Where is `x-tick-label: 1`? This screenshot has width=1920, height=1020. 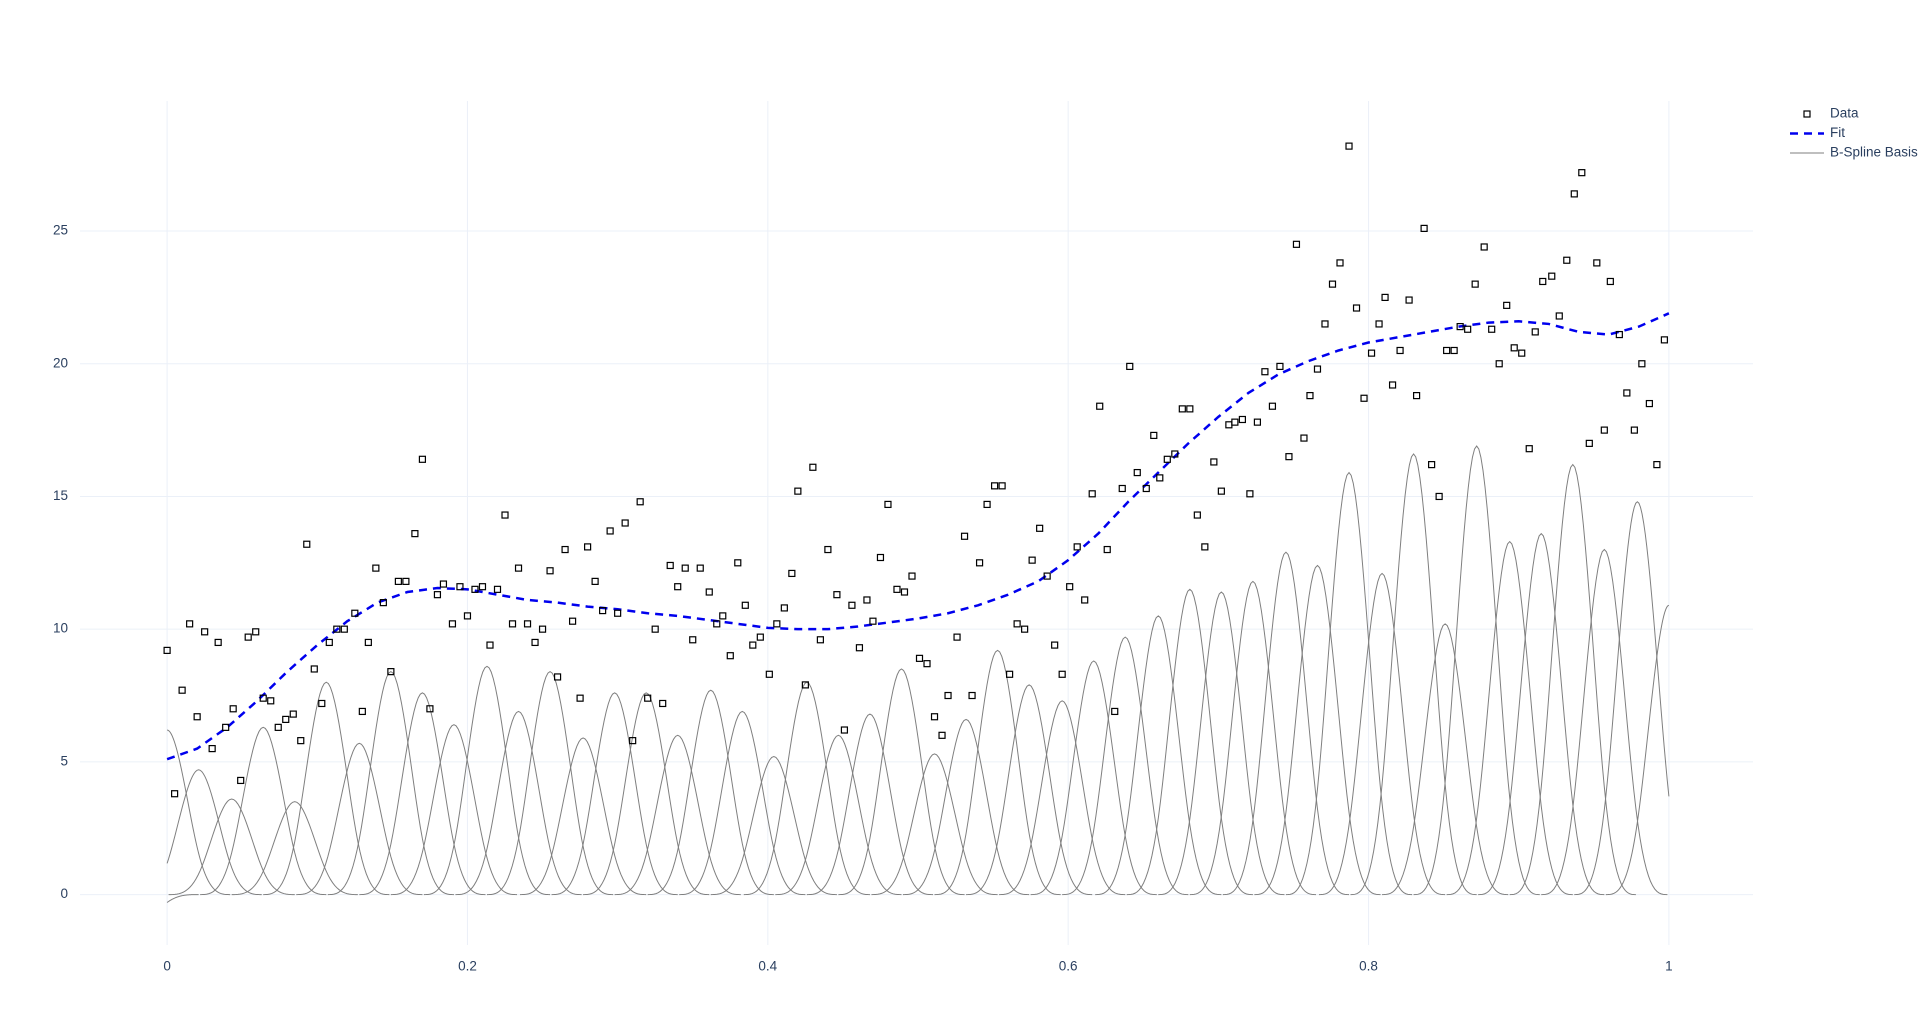 x-tick-label: 1 is located at coordinates (1669, 966).